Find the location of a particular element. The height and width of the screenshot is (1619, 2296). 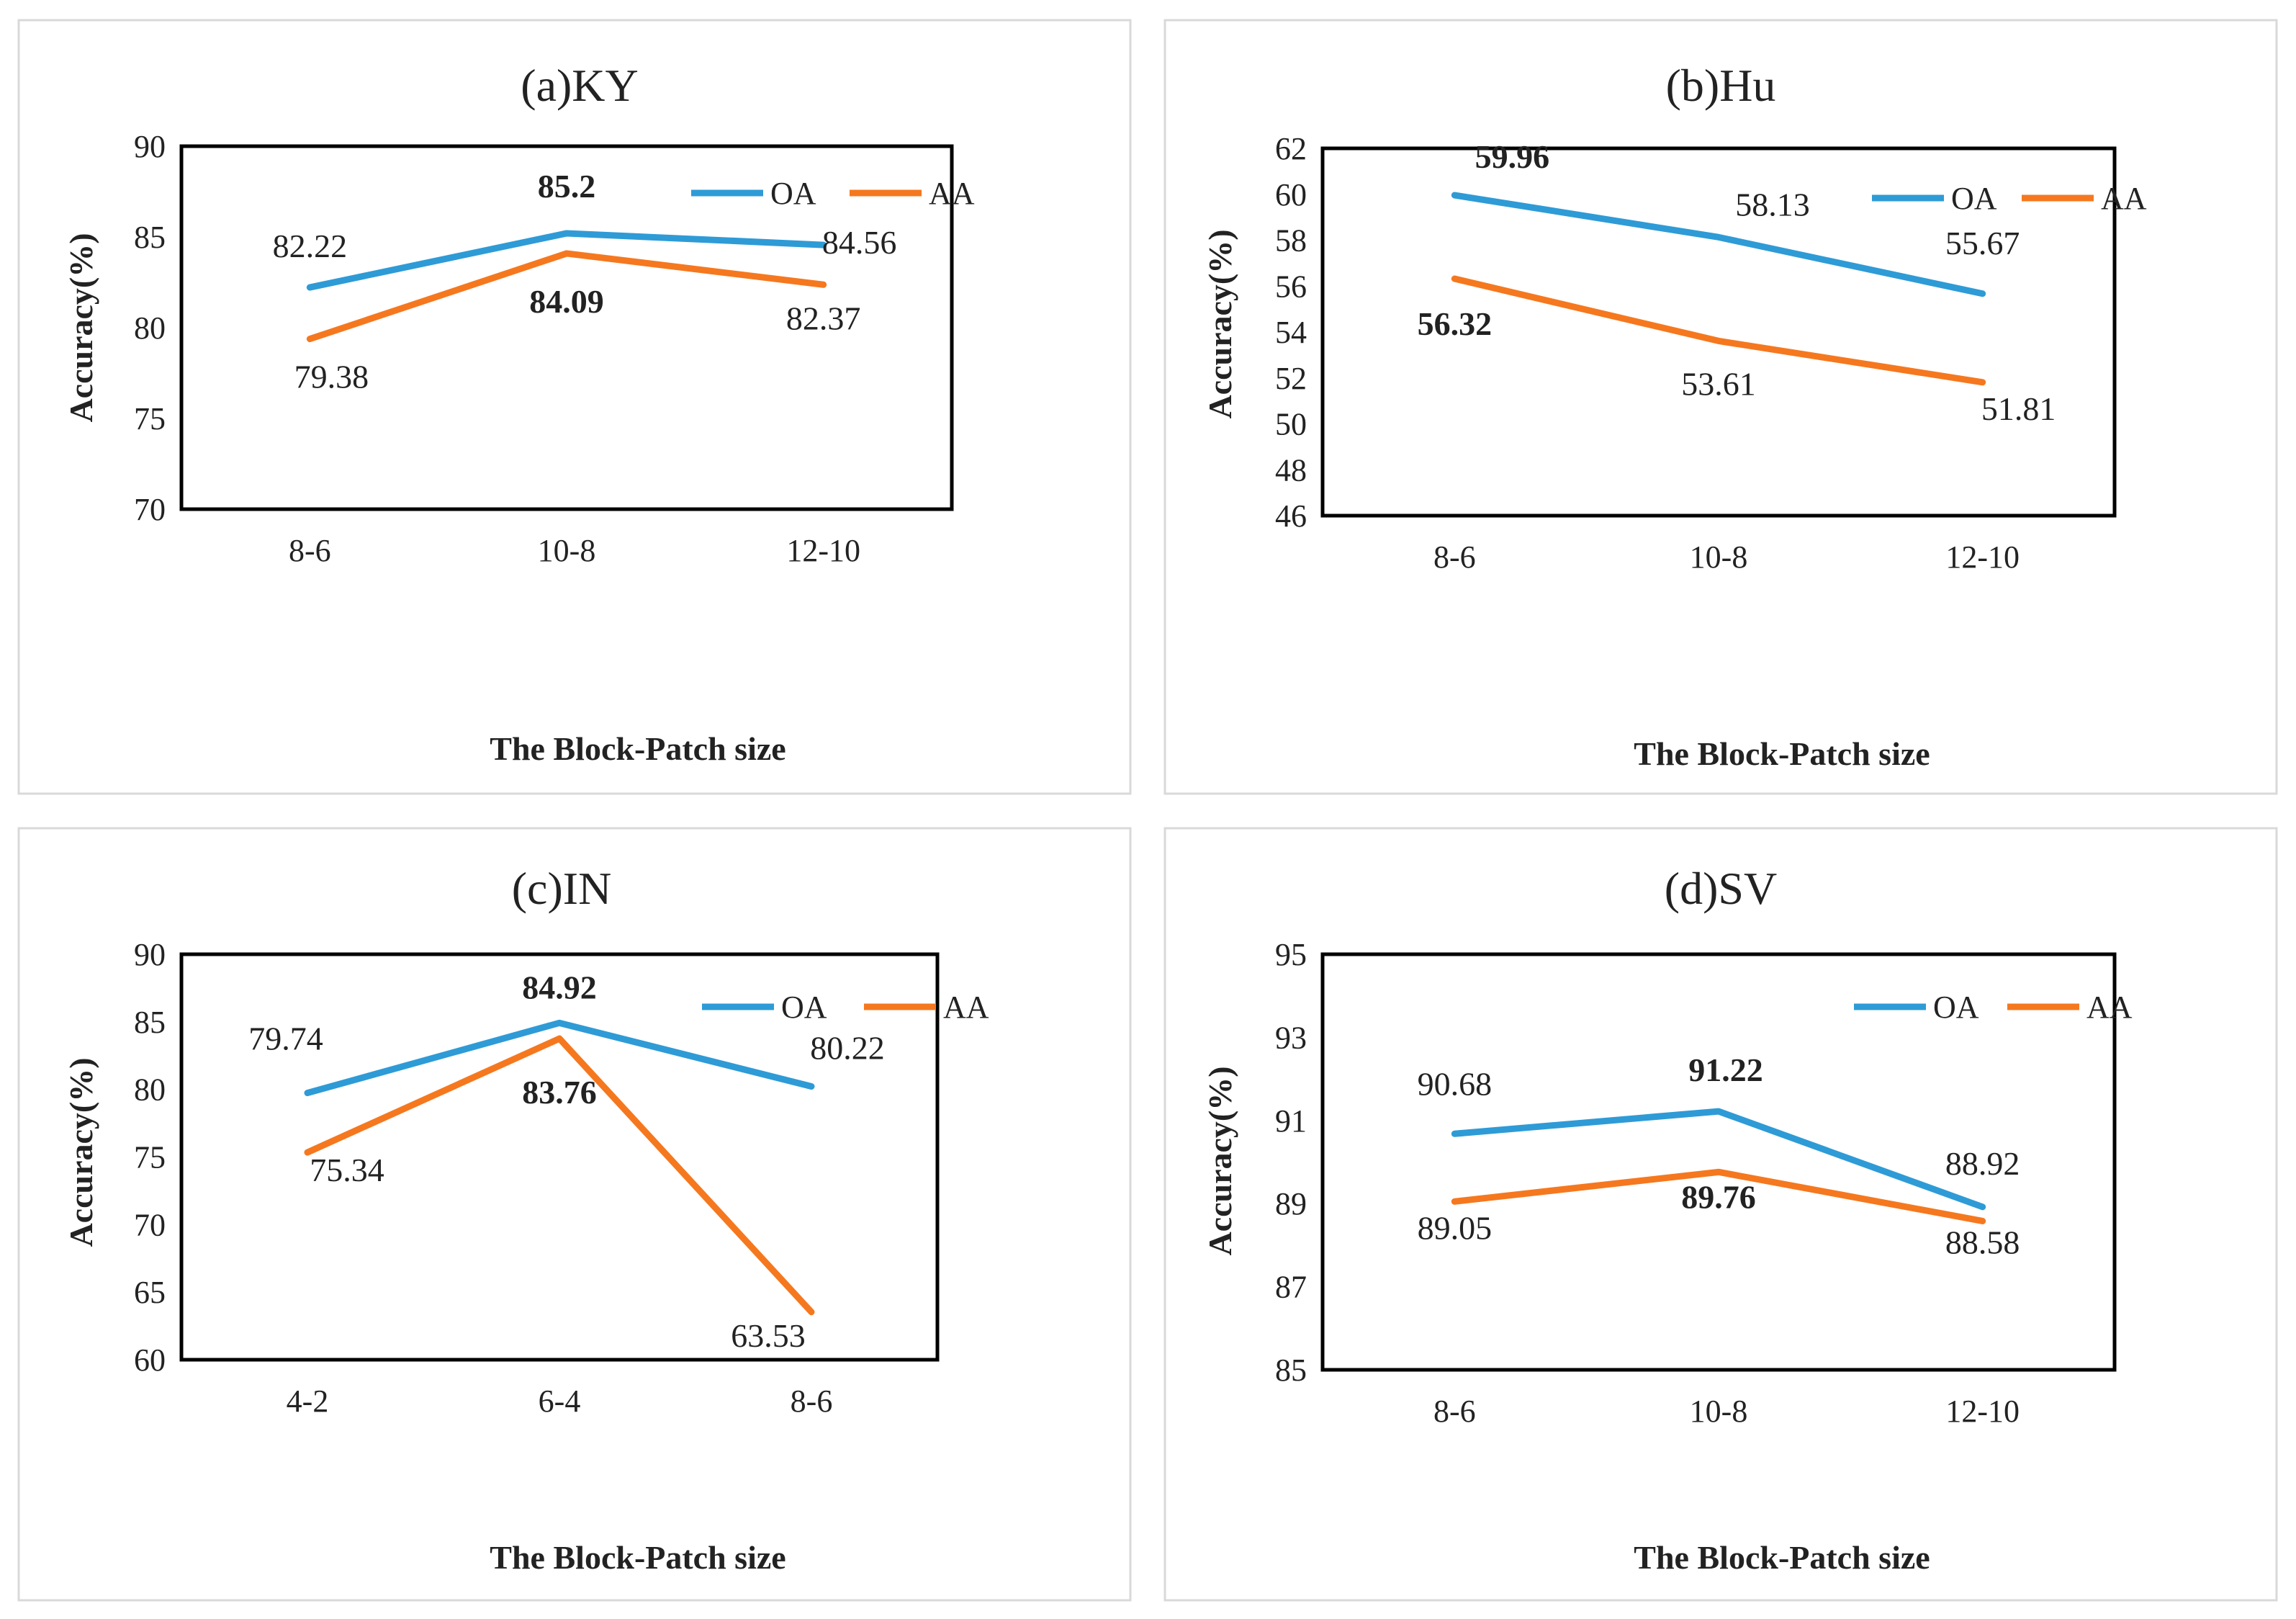

data-label-aa: 79.38 is located at coordinates (332, 377).